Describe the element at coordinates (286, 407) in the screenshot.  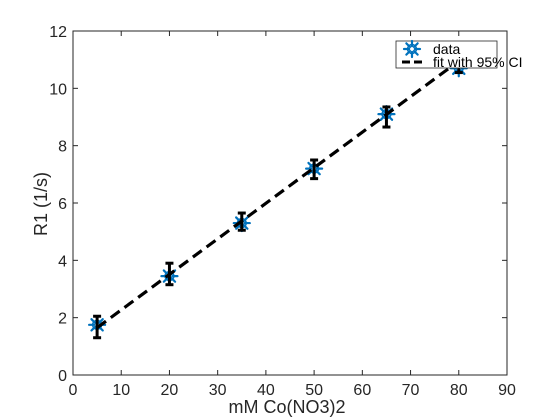
I see `x-axis-label: mM Co(NO3)2` at that location.